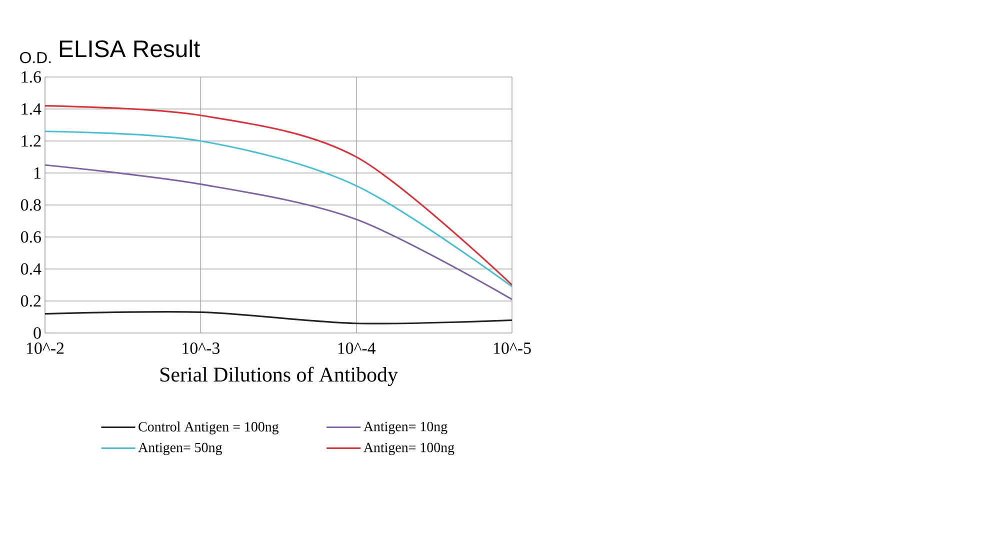  Describe the element at coordinates (37, 173) in the screenshot. I see `y-tick-label: 1` at that location.